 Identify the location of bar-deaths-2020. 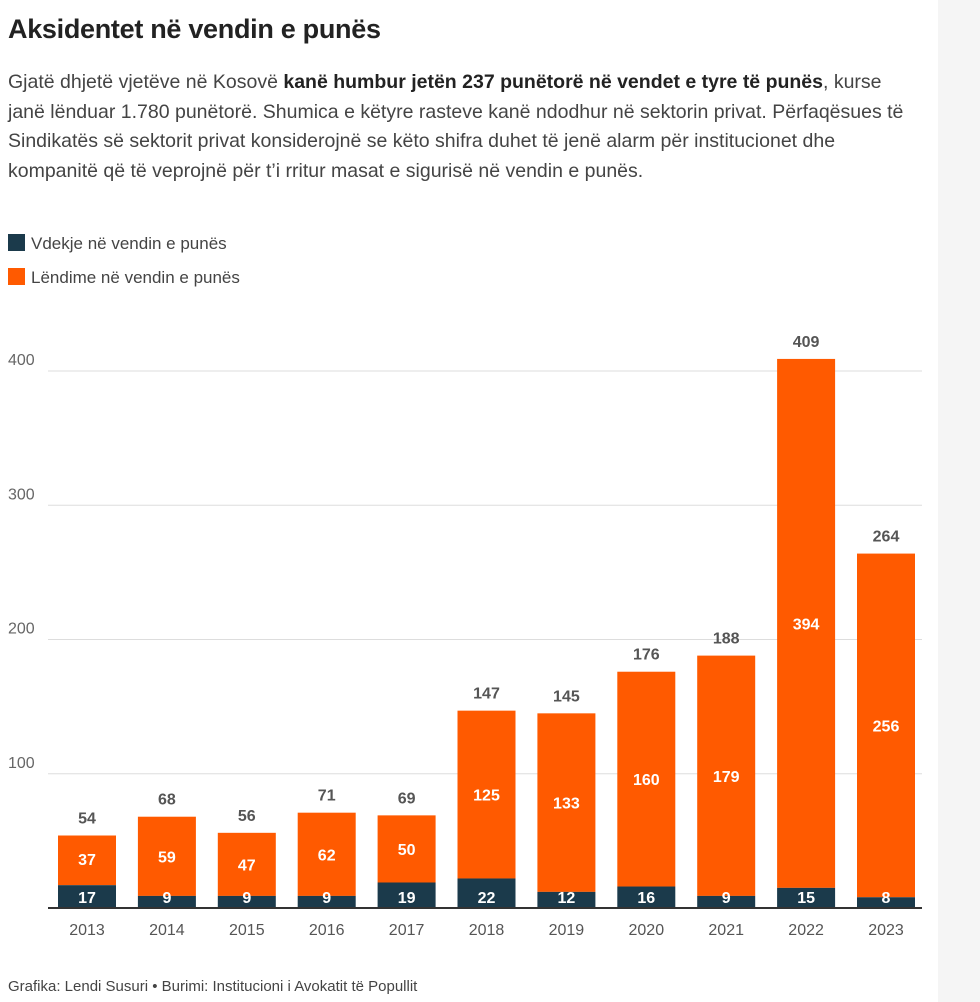
(646, 897).